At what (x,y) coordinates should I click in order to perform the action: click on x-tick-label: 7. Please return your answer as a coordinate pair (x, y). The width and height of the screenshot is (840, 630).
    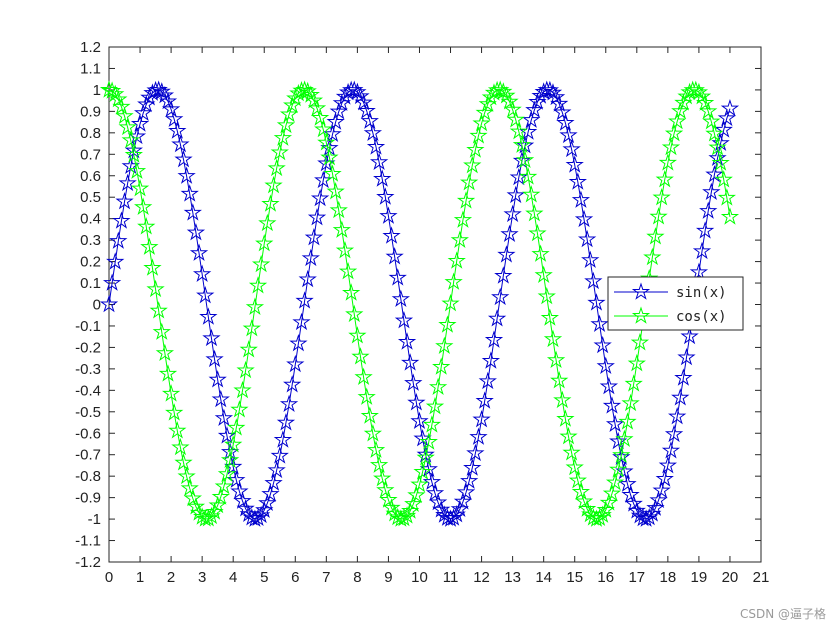
    Looking at the image, I should click on (326, 577).